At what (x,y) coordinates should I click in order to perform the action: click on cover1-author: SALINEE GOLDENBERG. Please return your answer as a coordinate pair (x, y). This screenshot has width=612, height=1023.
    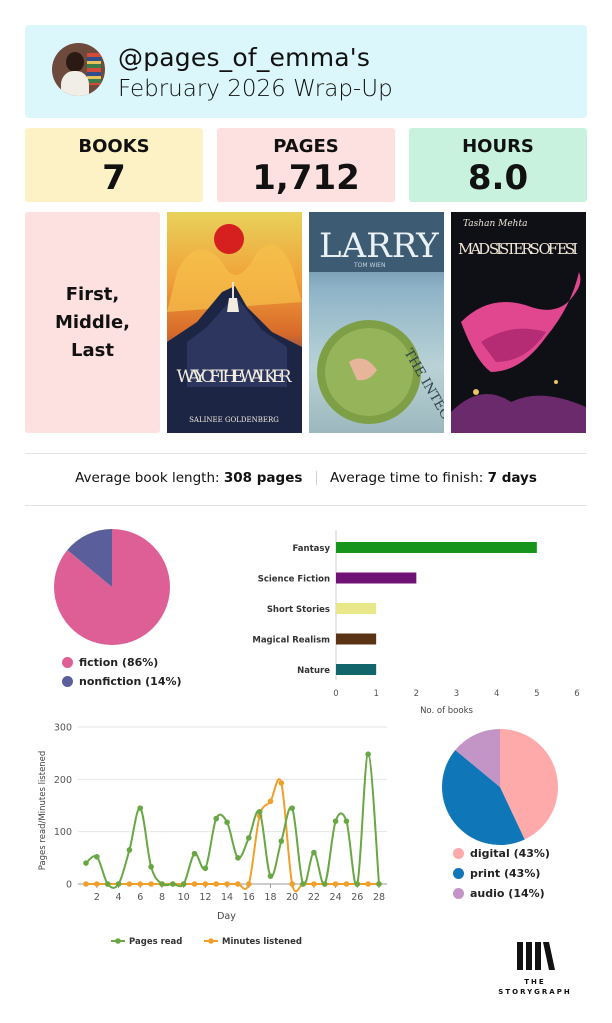
    Looking at the image, I should click on (234, 420).